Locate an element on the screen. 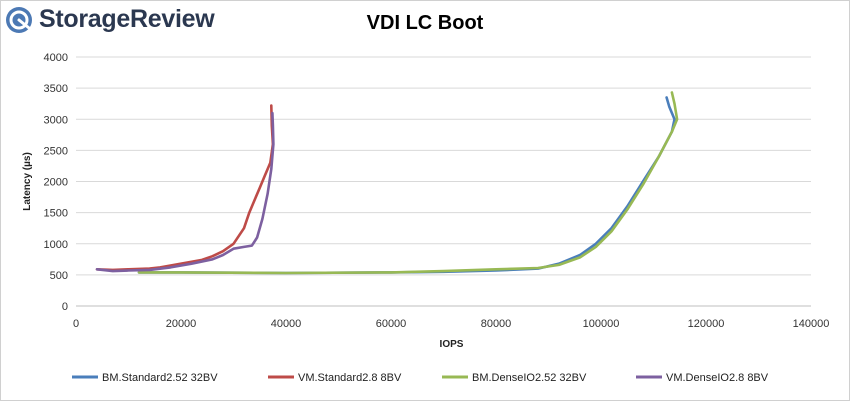 This screenshot has width=850, height=401. y-tick-label: 2500 is located at coordinates (56, 151).